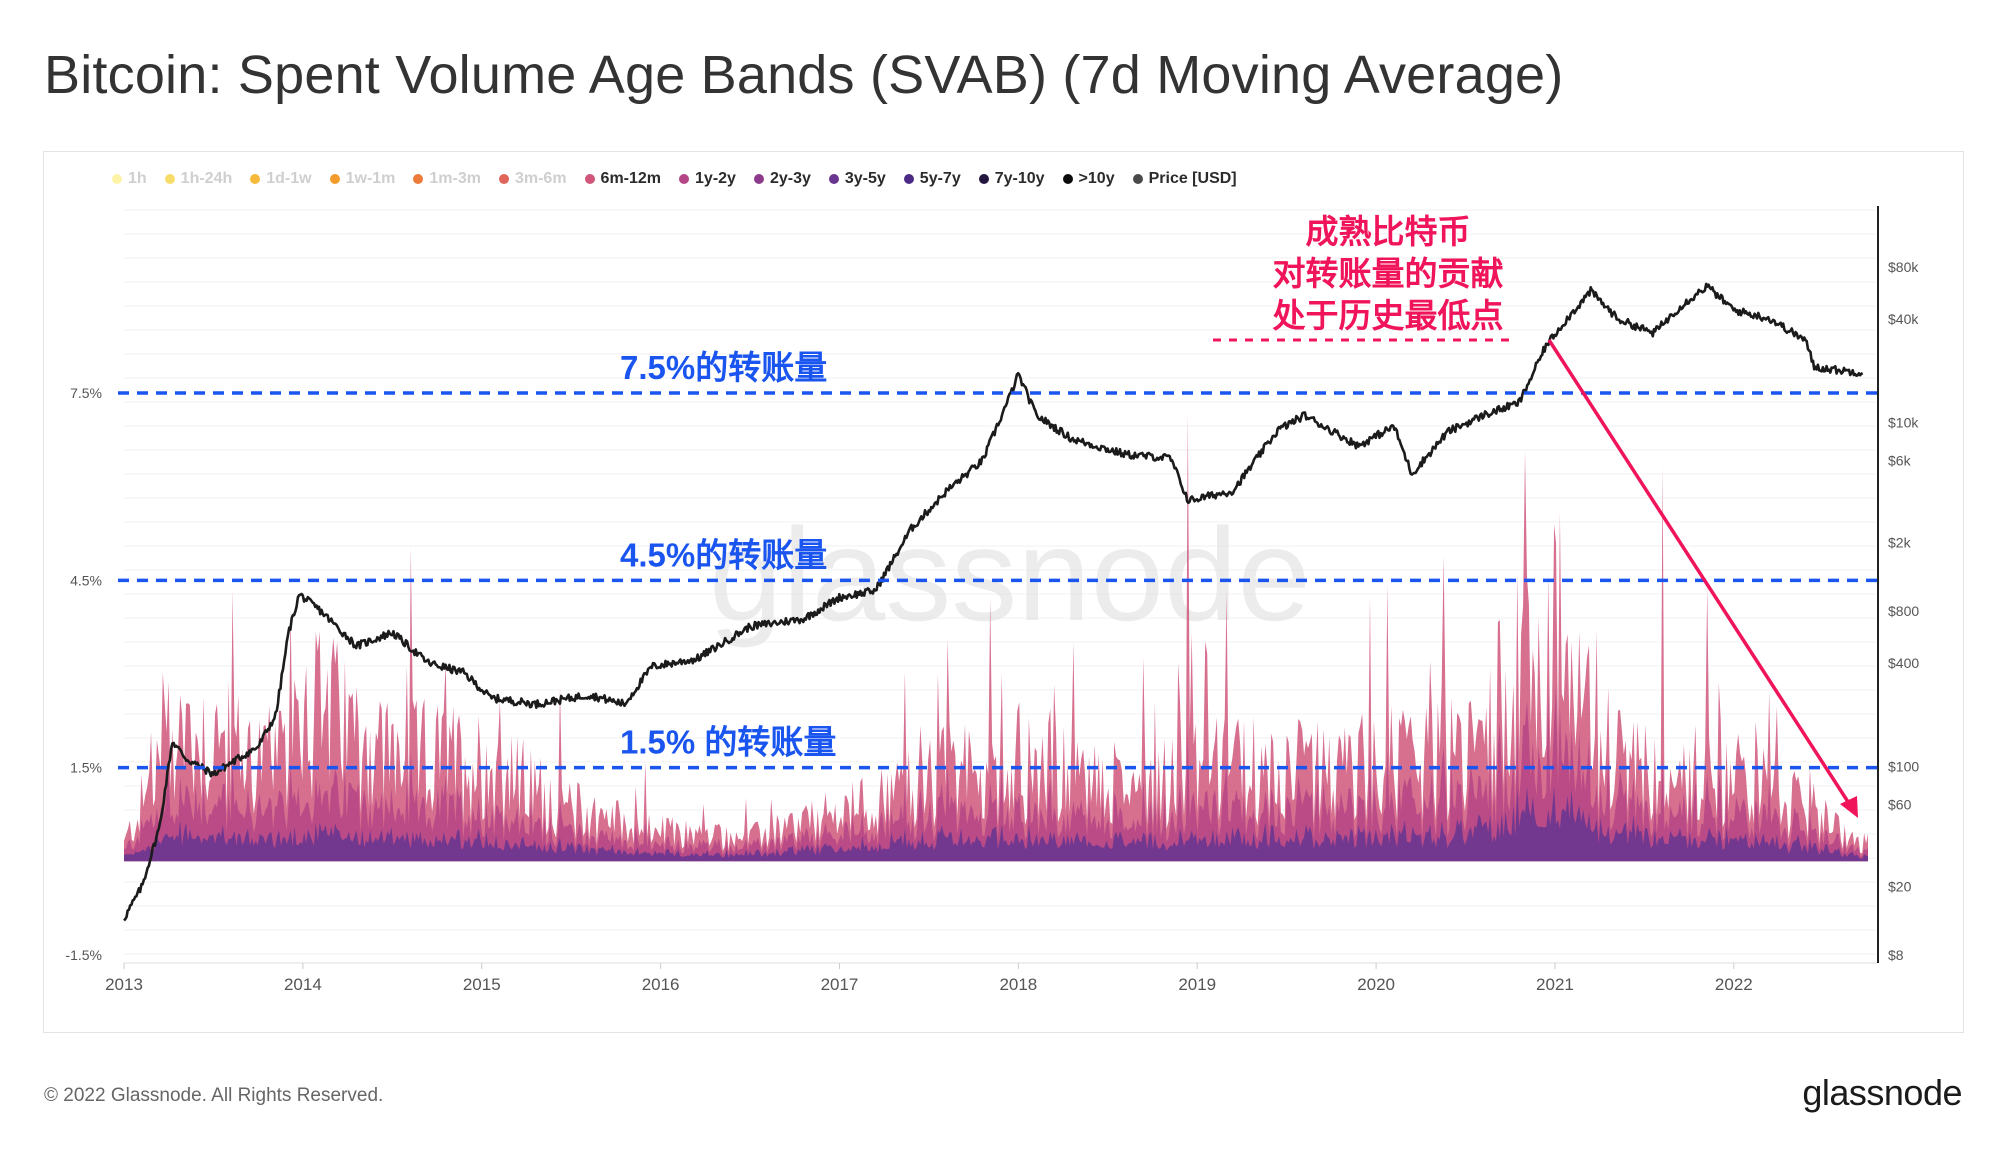 This screenshot has width=2000, height=1152. Describe the element at coordinates (991, 978) in the screenshot. I see `x-axis: 2013 2014 2015 2016 2017 2018 2019 2020 2021 2022` at that location.